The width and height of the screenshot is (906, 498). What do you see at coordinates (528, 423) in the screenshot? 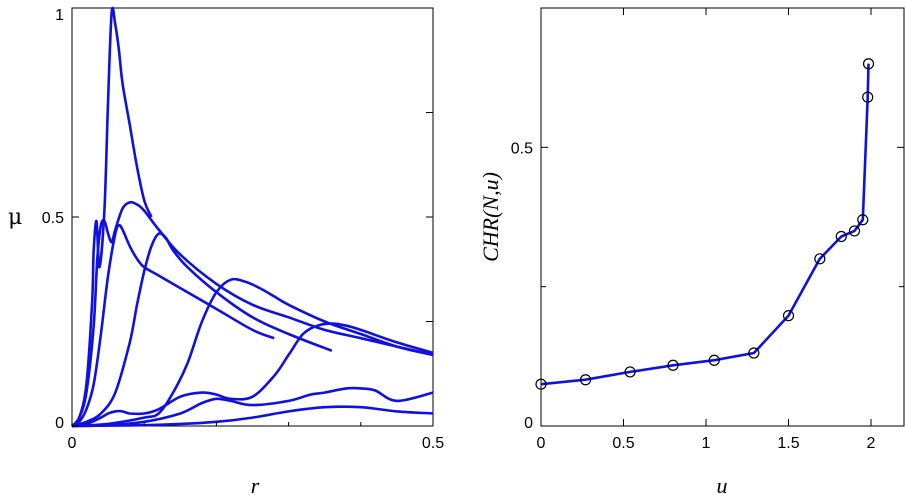
I see `right-y-tick-label: 0` at bounding box center [528, 423].